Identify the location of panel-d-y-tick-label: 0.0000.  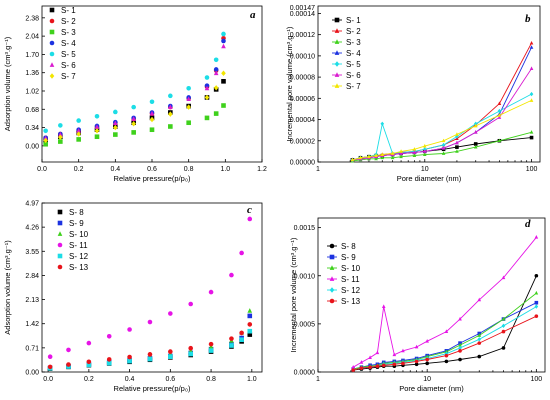
(305, 373).